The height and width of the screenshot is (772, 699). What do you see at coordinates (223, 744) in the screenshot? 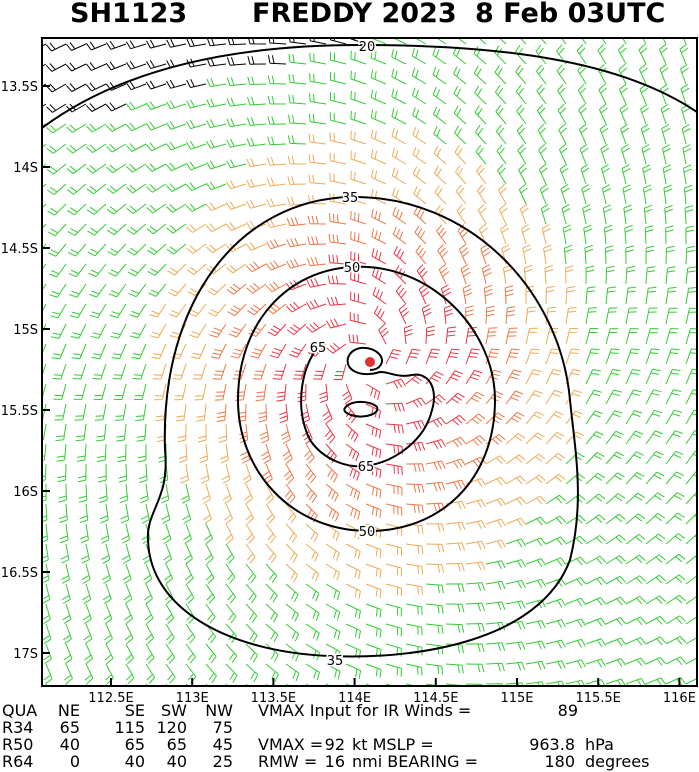
I see `table-cell: 45` at bounding box center [223, 744].